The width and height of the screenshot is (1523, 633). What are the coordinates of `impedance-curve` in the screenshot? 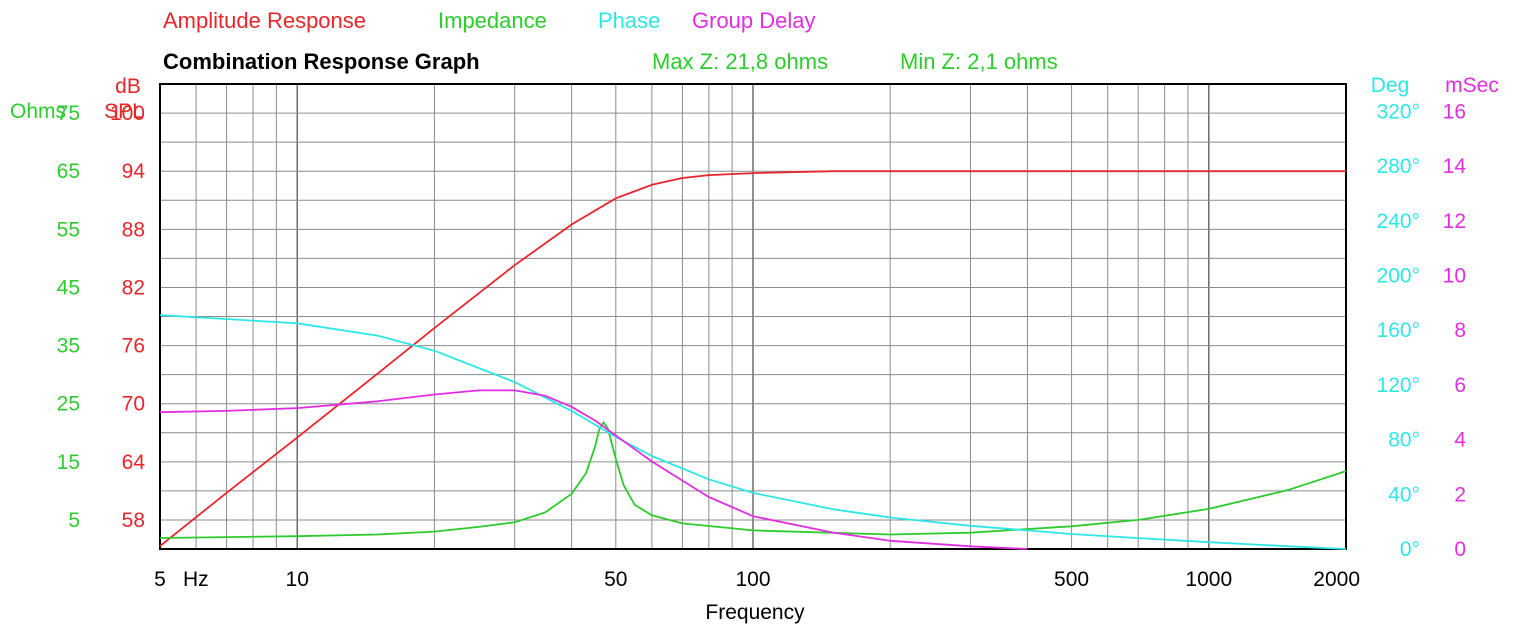 It's located at (753, 480).